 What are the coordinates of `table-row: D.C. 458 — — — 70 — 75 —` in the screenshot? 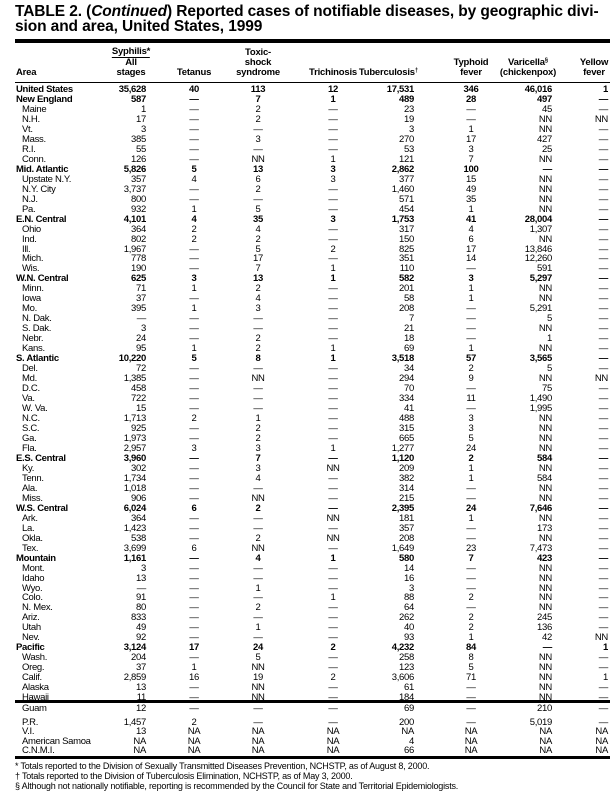 It's located at (307, 389).